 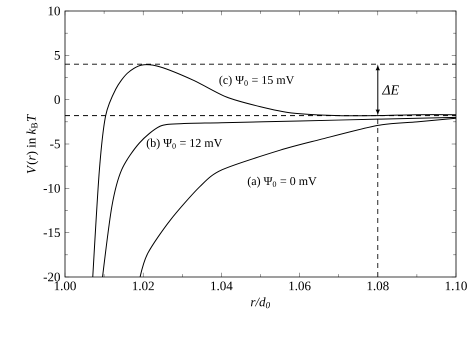 I want to click on x-tick-label: 1.04, so click(x=222, y=286).